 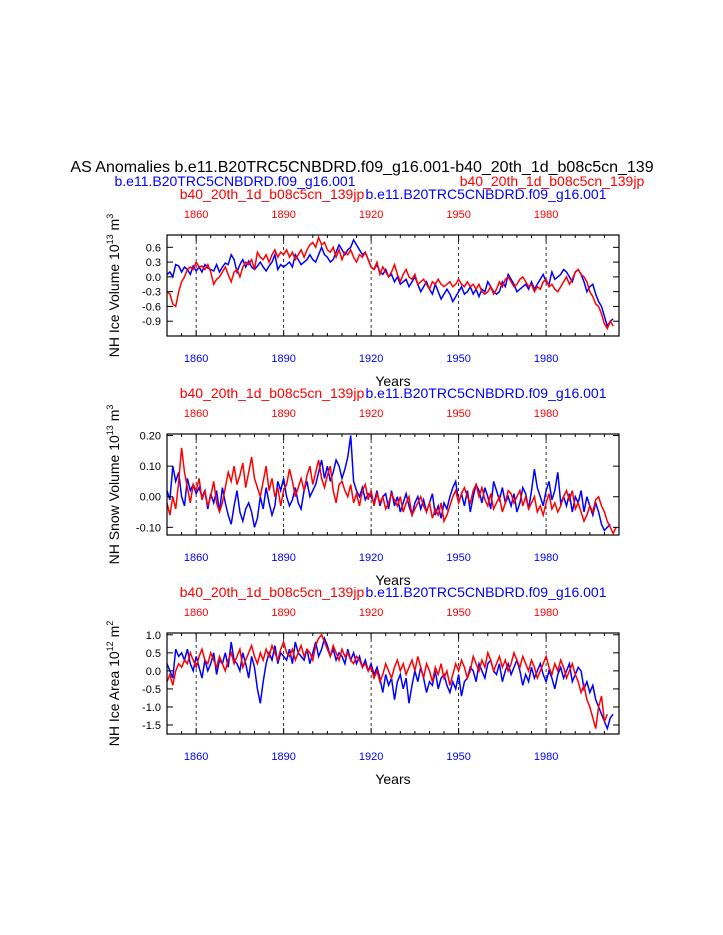 What do you see at coordinates (148, 528) in the screenshot?
I see `y-tick-label: -0.10` at bounding box center [148, 528].